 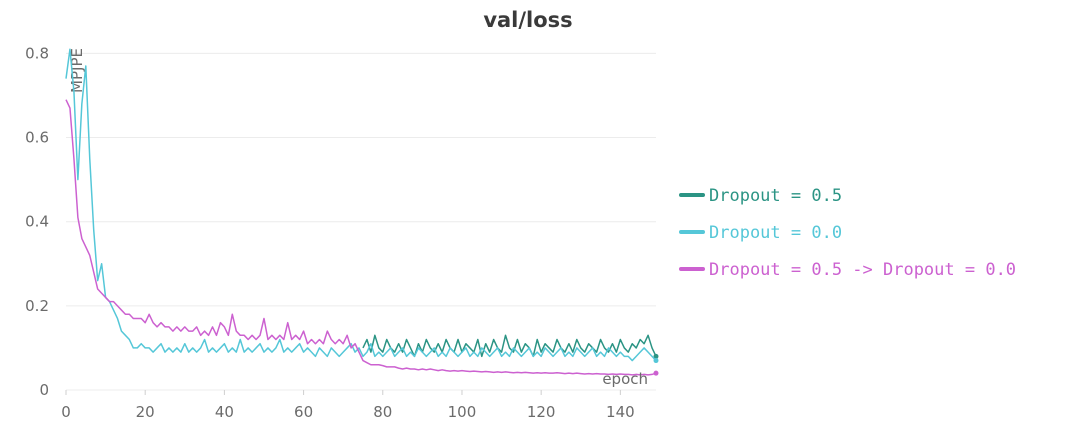 I want to click on y-tick-label: 0.6, so click(x=37, y=138).